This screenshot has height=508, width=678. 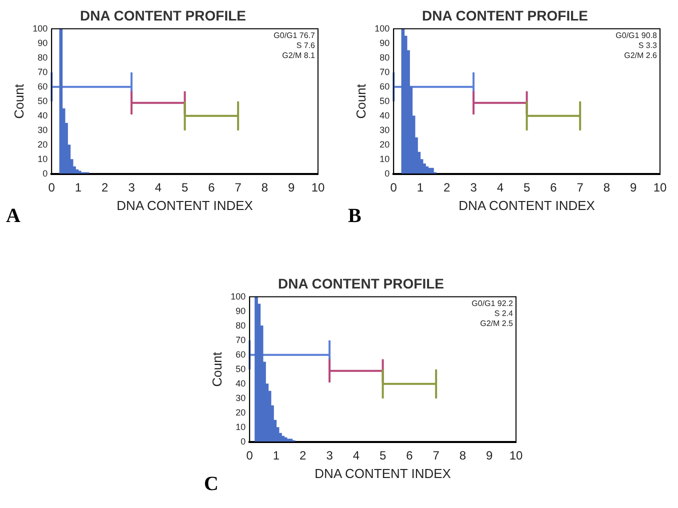 I want to click on text: B, so click(x=355, y=216).